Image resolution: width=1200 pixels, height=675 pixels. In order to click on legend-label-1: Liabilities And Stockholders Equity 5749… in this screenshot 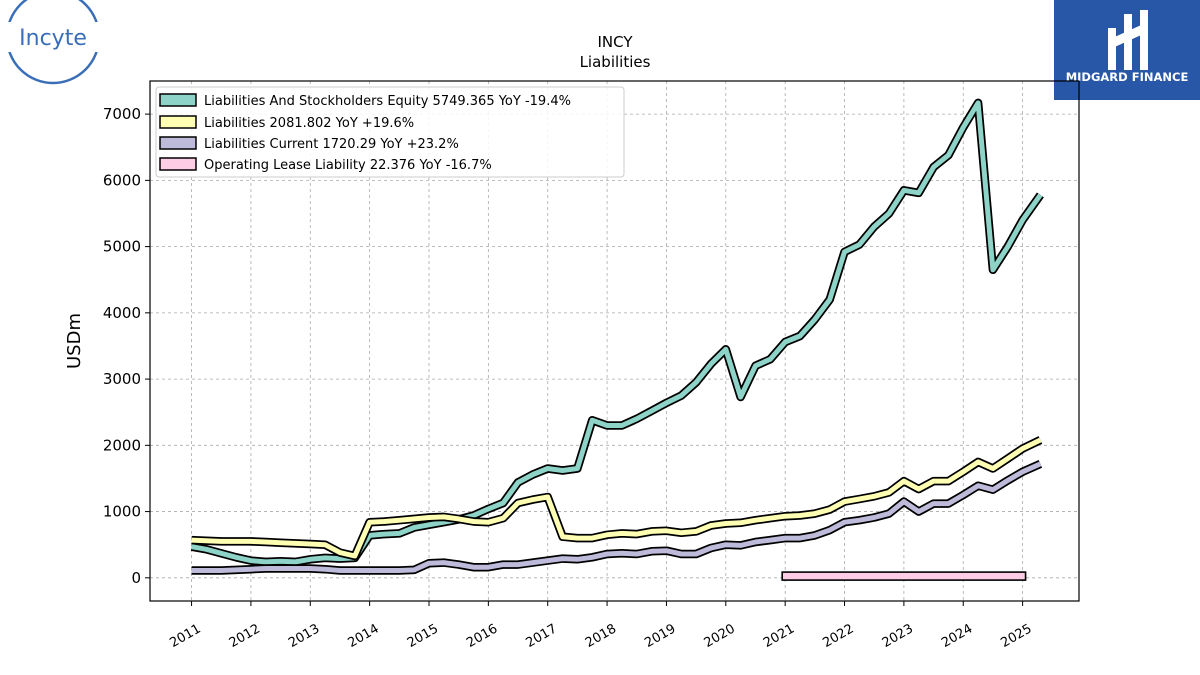, I will do `click(387, 101)`.